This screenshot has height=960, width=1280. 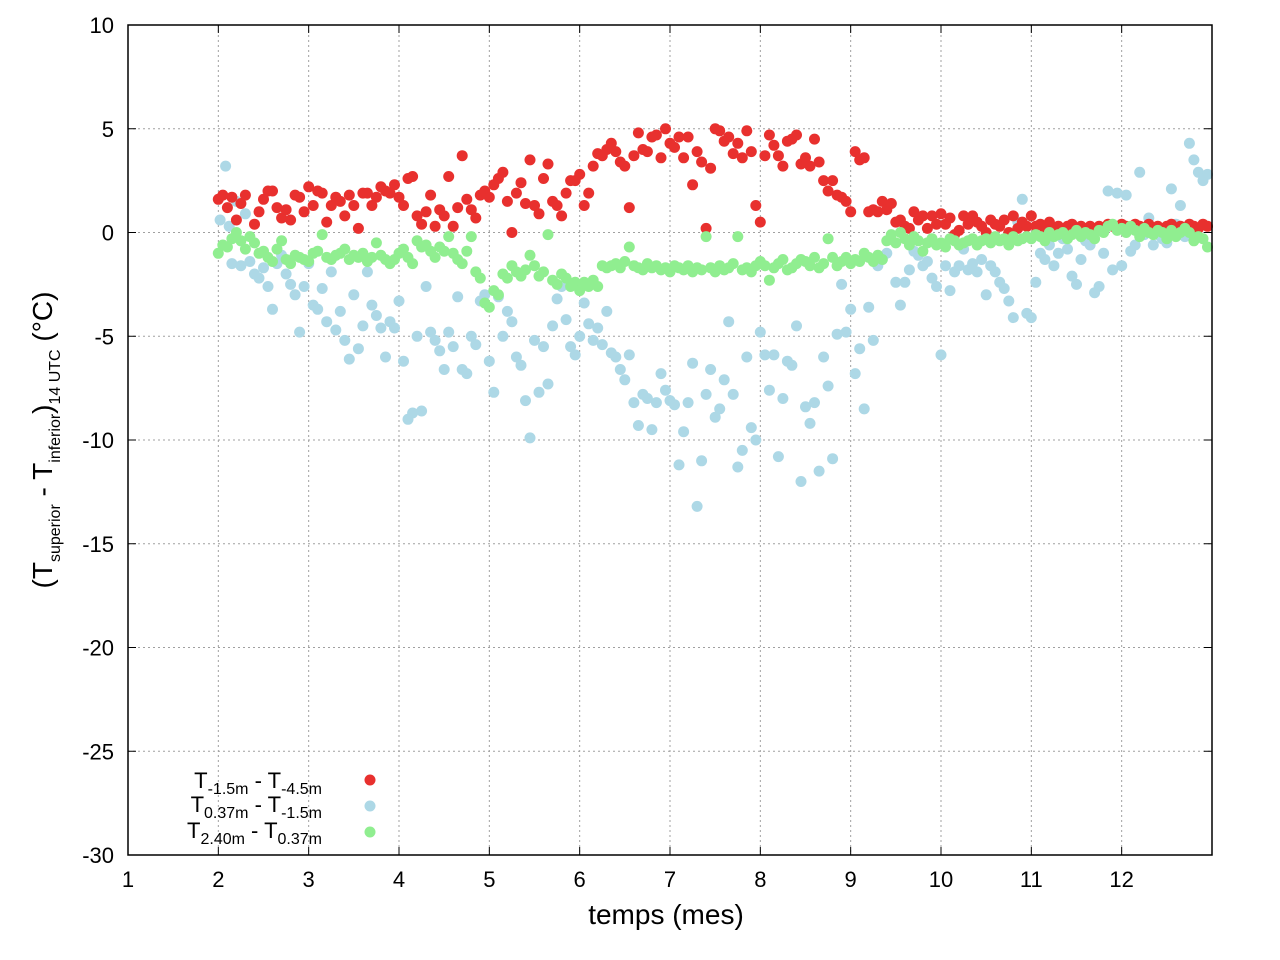 I want to click on x-tick-label: 1, so click(x=128, y=879).